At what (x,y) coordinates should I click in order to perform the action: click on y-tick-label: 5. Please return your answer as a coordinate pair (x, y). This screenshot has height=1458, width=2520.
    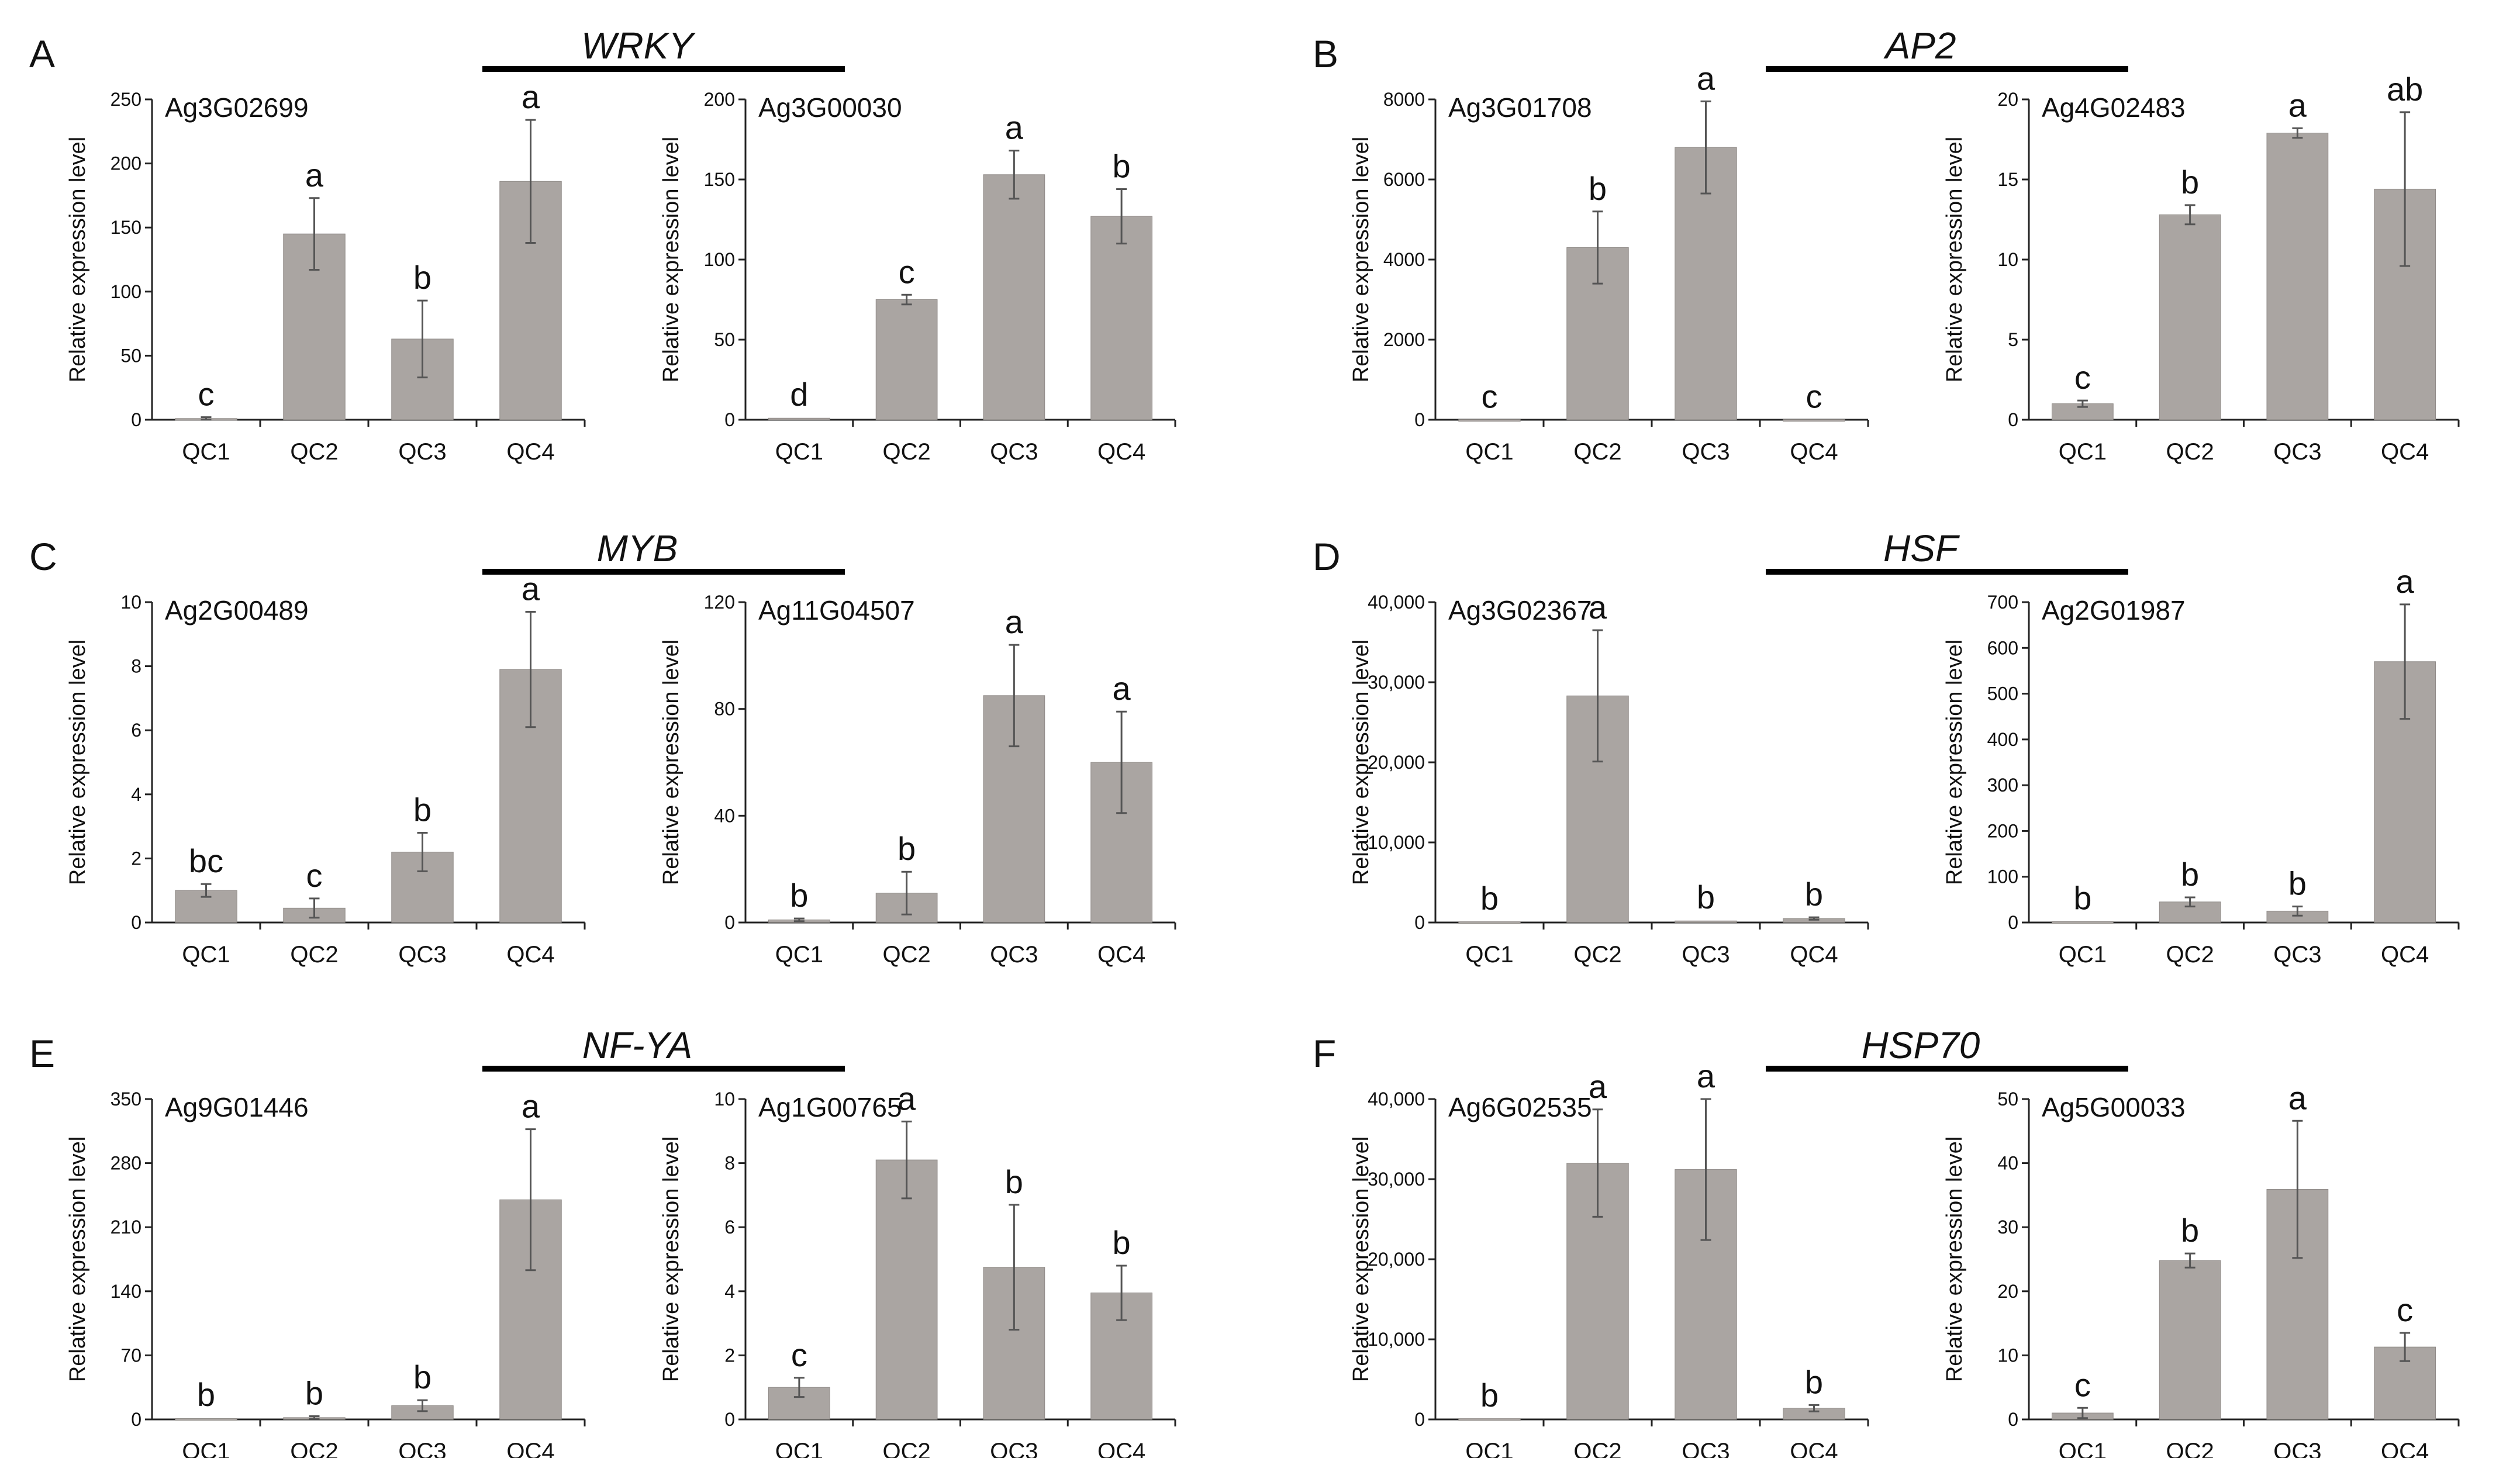
    Looking at the image, I should click on (2013, 339).